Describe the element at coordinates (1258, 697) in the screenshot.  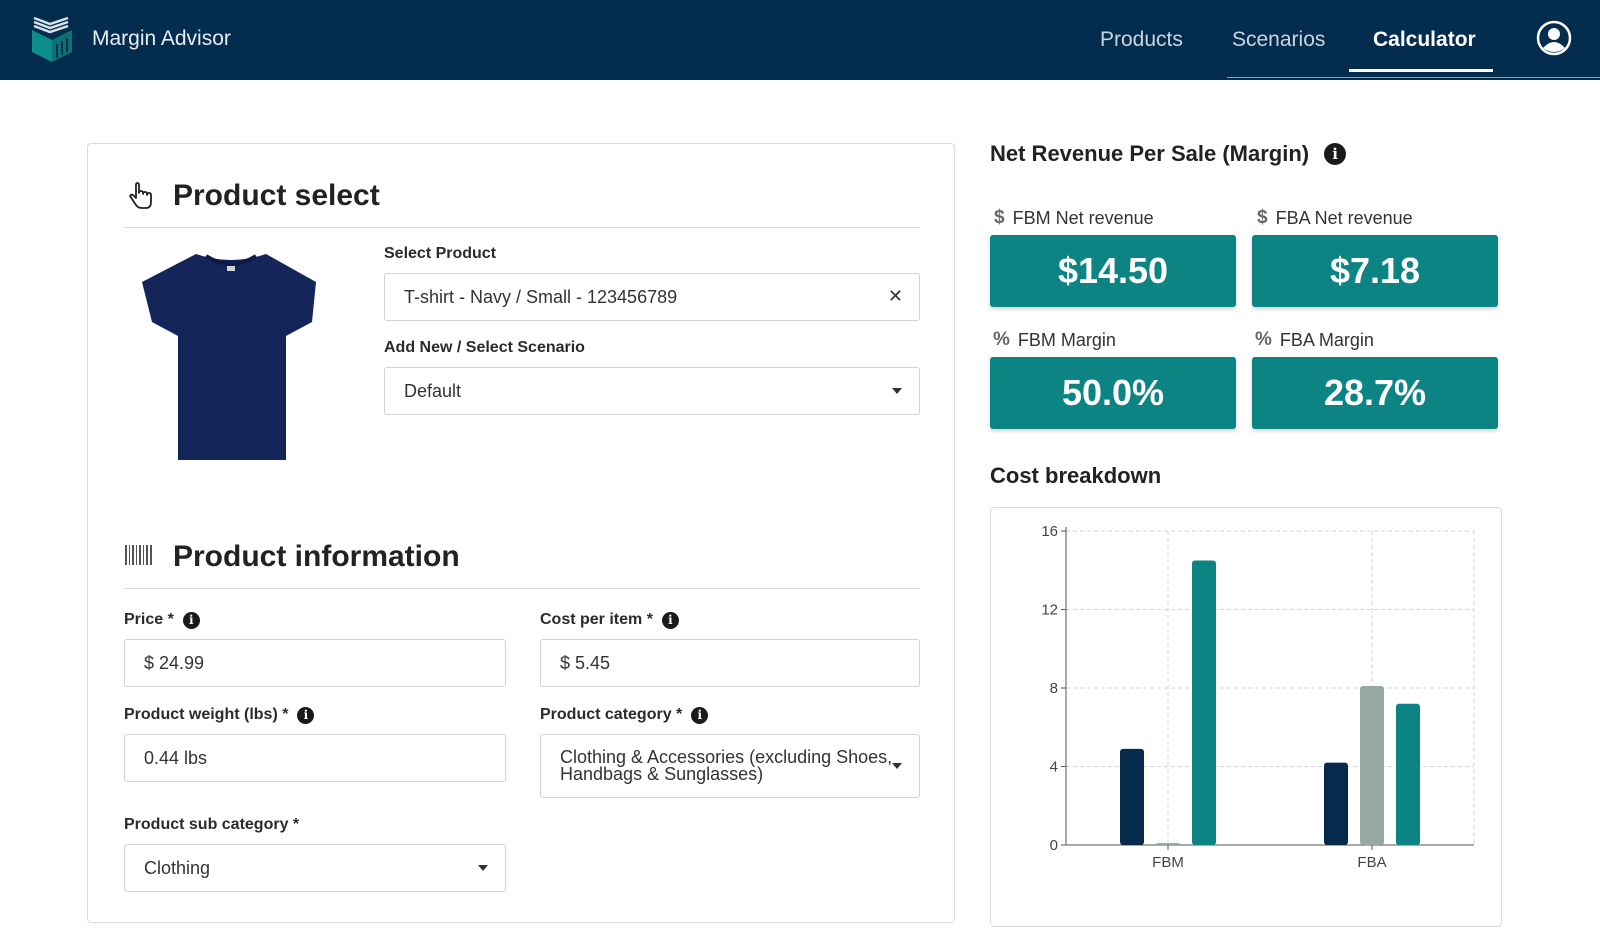
I see `cost-breakdown-chart: 0 4 8 12 16 FBM FBA` at that location.